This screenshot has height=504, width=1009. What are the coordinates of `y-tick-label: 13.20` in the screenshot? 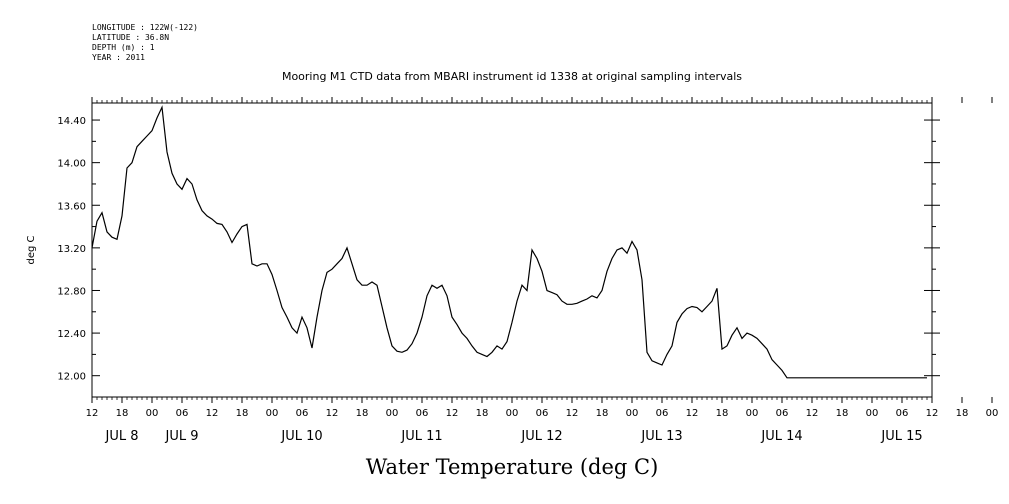 It's located at (71, 249).